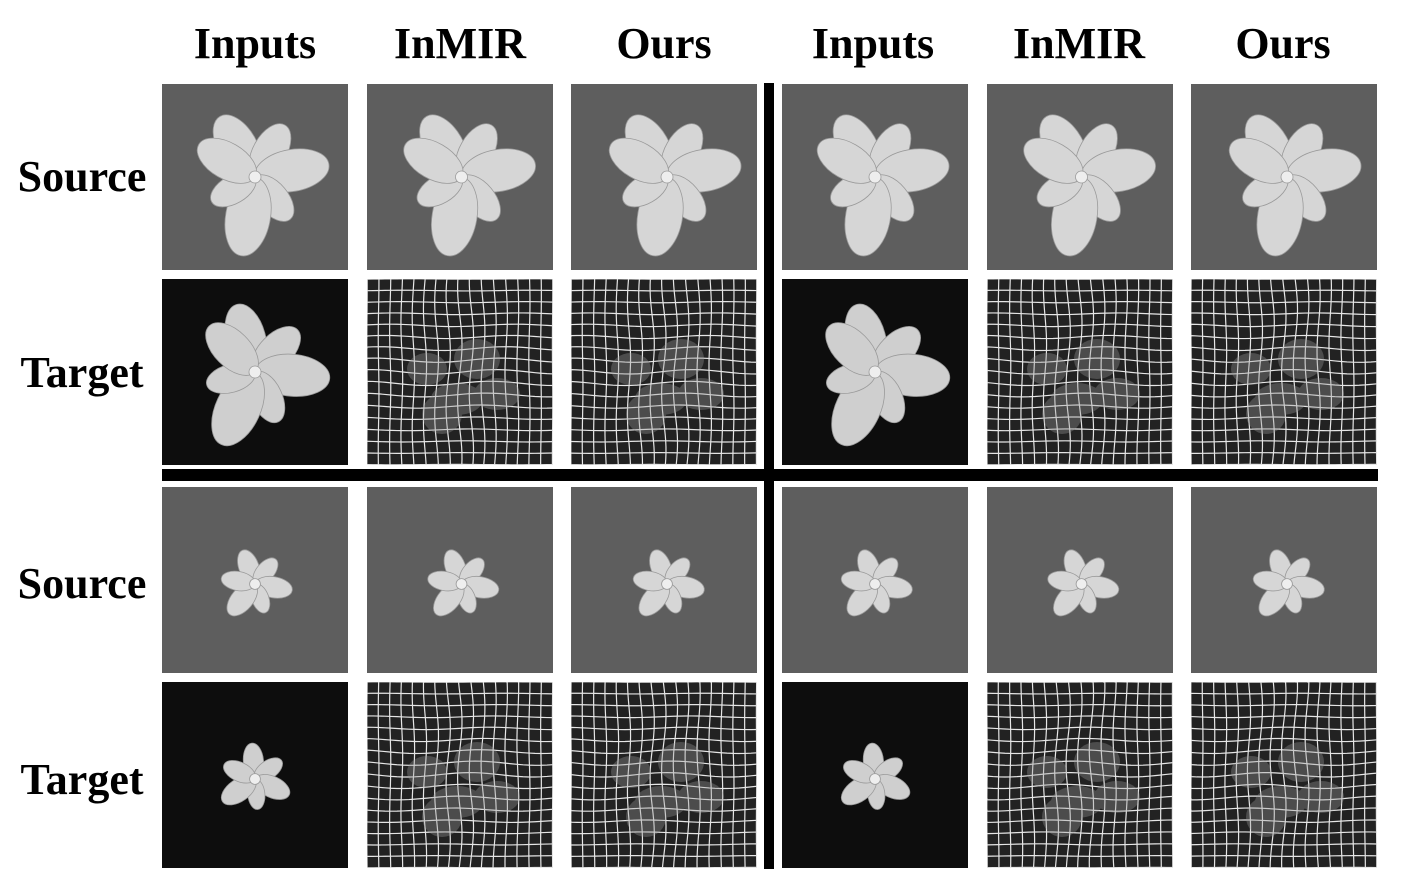  Describe the element at coordinates (460, 372) in the screenshot. I see `top-left-target-inmir-warp-grid` at that location.